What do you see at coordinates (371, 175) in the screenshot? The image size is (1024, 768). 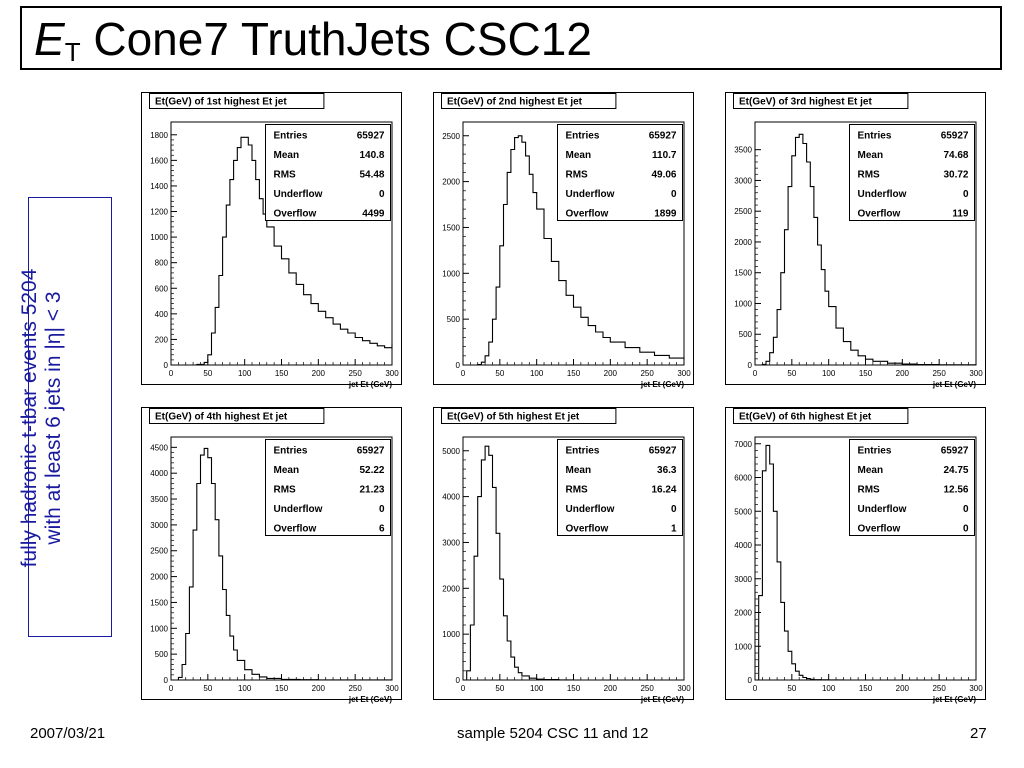 I see `stats-value-rms: 54.48` at bounding box center [371, 175].